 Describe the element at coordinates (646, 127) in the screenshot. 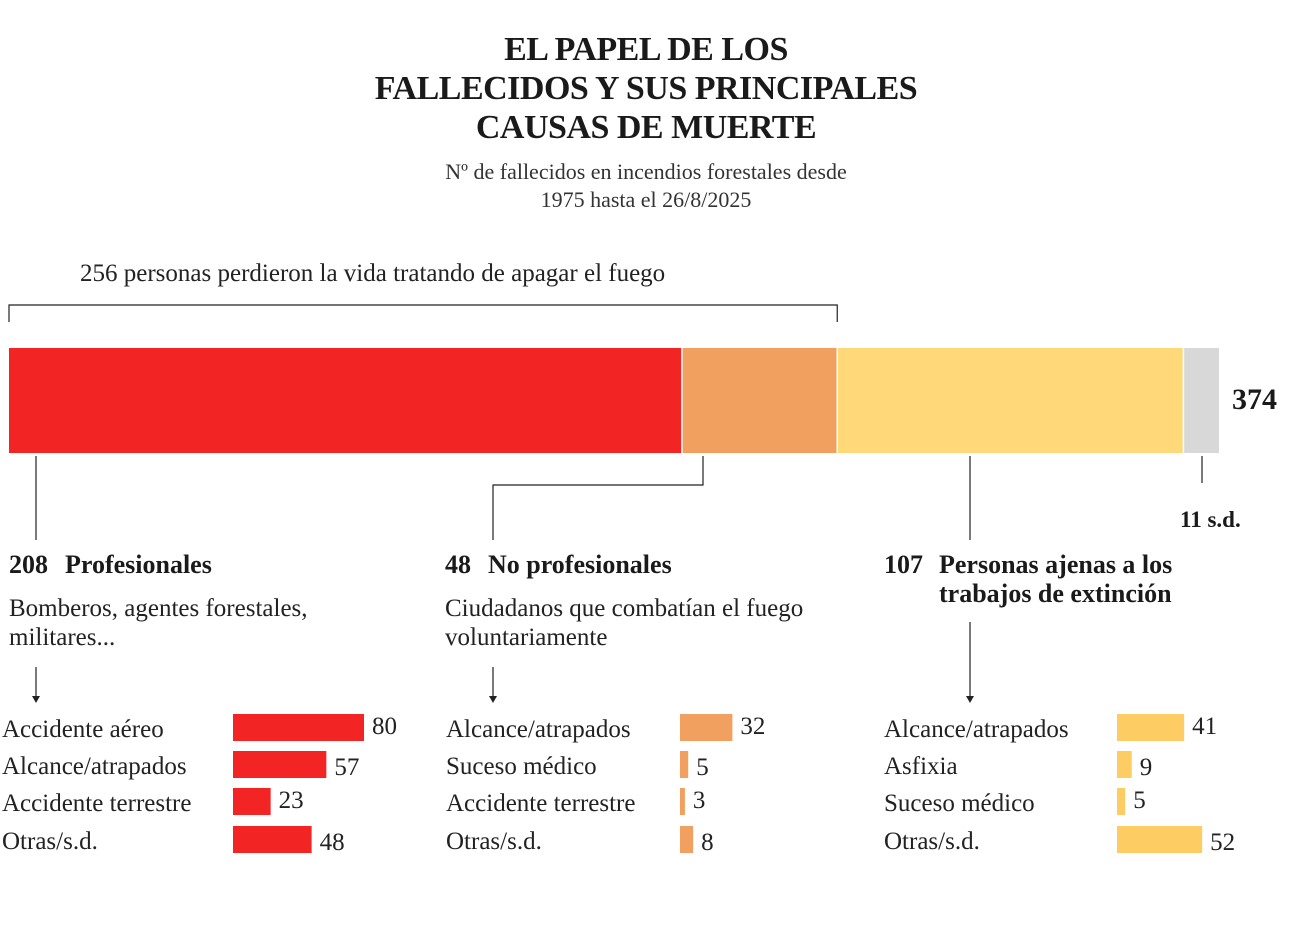

I see `title-line: CAUSAS DE MUERTE` at that location.